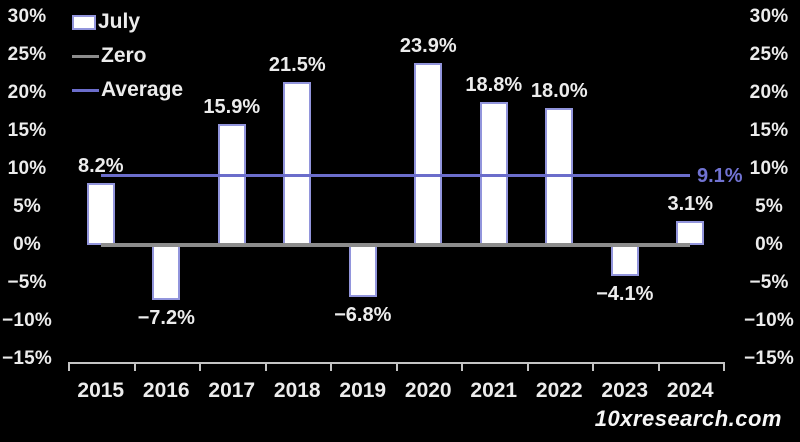 The height and width of the screenshot is (442, 800). What do you see at coordinates (494, 390) in the screenshot?
I see `x-tick-label-2021: 2021` at bounding box center [494, 390].